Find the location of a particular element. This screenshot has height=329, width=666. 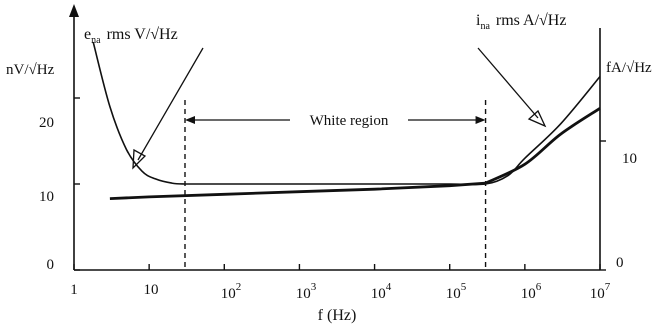

y-left-tick-label: 20 is located at coordinates (46, 123).